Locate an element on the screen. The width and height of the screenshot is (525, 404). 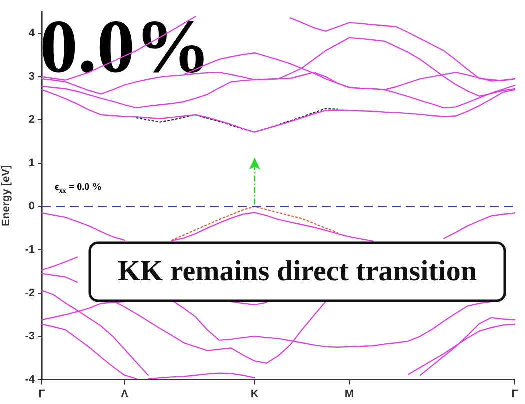
x-tick-label: Λ is located at coordinates (125, 394).